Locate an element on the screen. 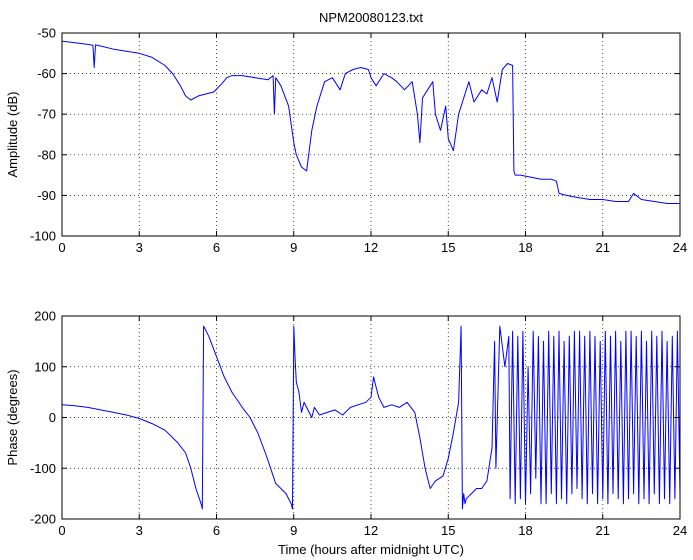 Image resolution: width=693 pixels, height=560 pixels. phase-y-axis-label: Phase (degrees) is located at coordinates (12, 417).